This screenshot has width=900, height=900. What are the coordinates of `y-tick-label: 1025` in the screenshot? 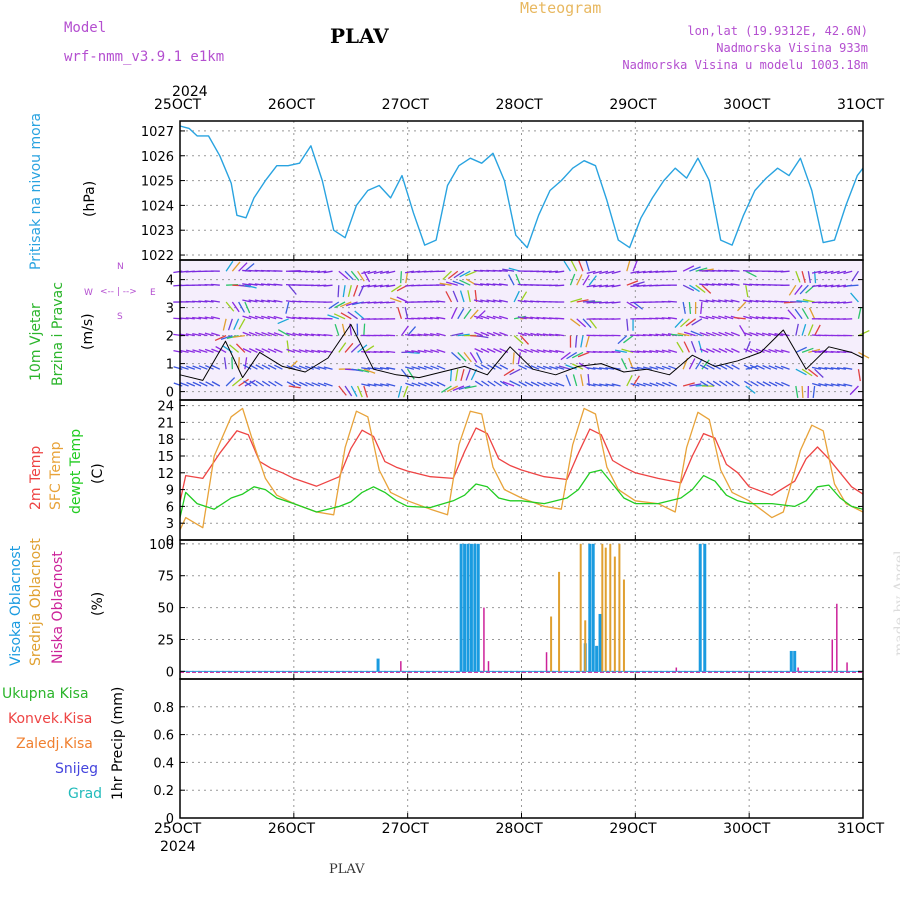 It's located at (157, 182).